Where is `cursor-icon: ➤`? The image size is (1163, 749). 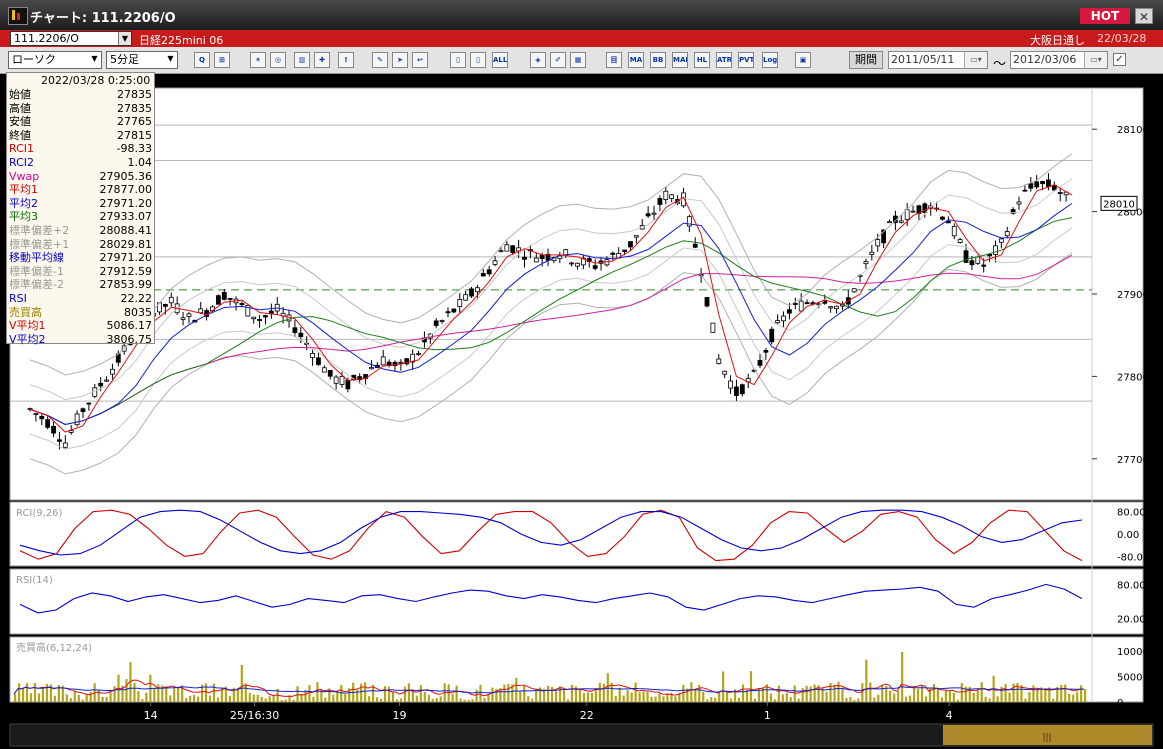
cursor-icon: ➤ is located at coordinates (400, 60).